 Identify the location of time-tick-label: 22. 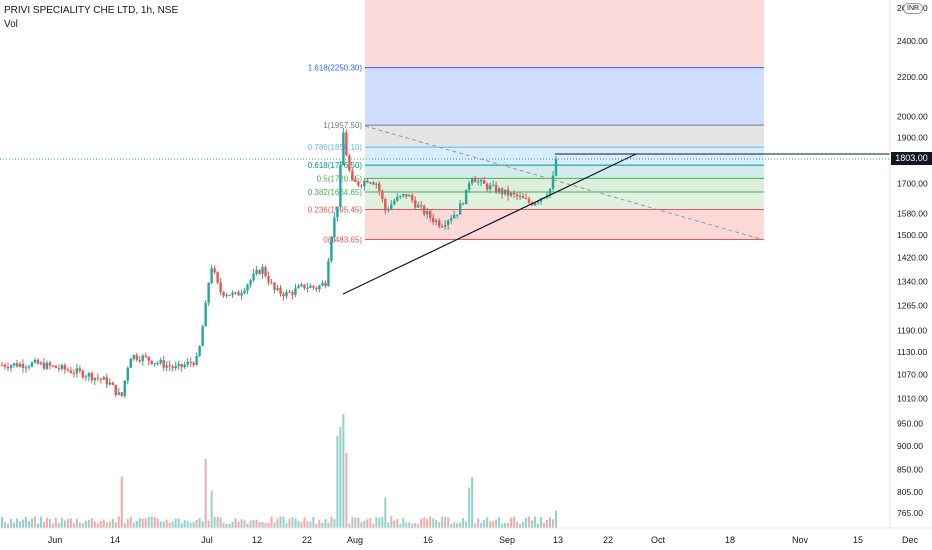
(608, 540).